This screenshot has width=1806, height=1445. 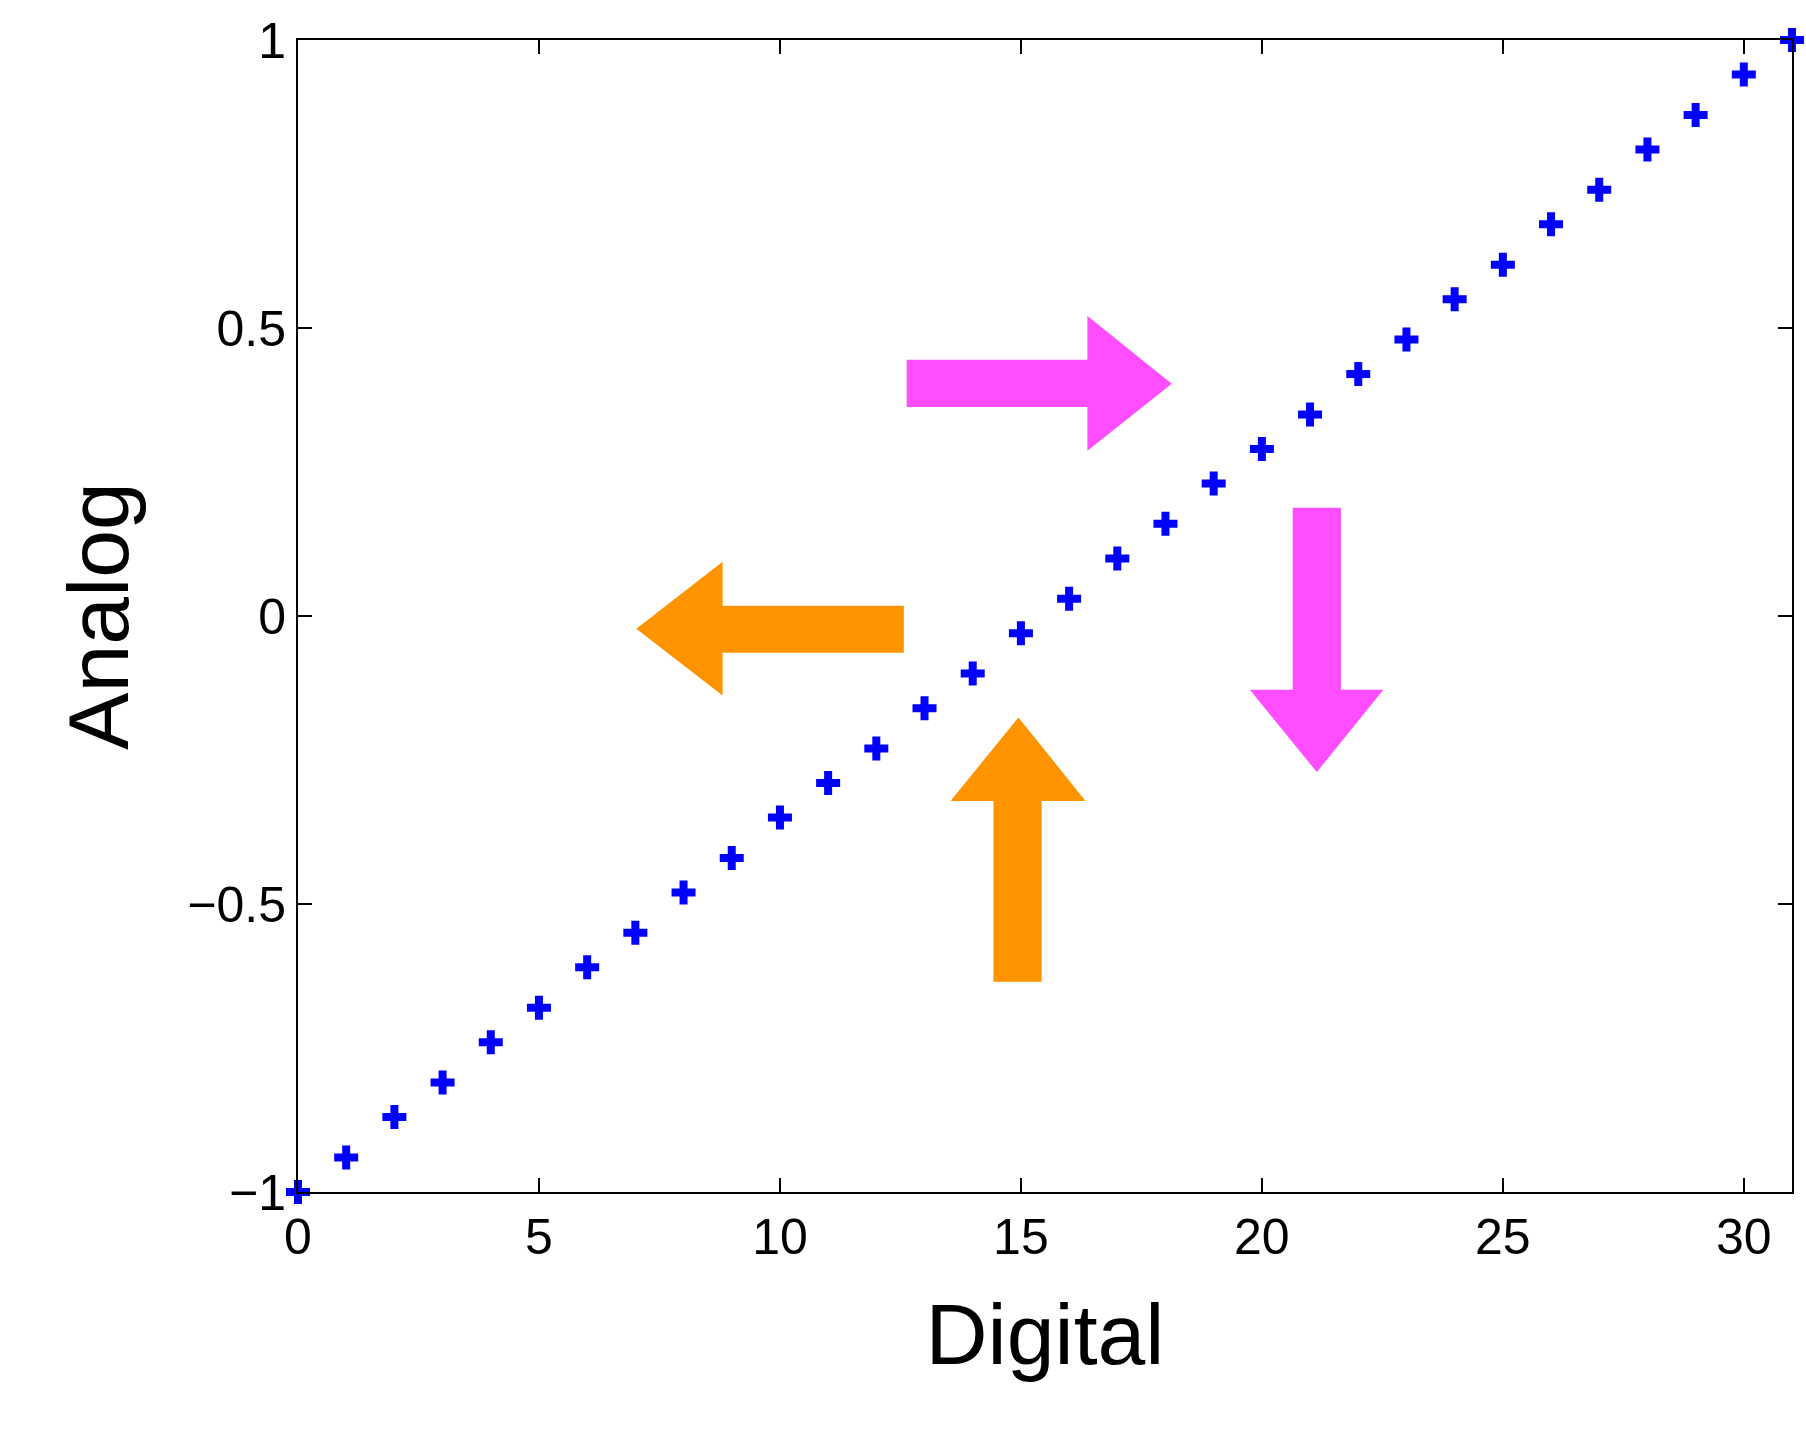 I want to click on x-tick-label: 20, so click(x=1262, y=1237).